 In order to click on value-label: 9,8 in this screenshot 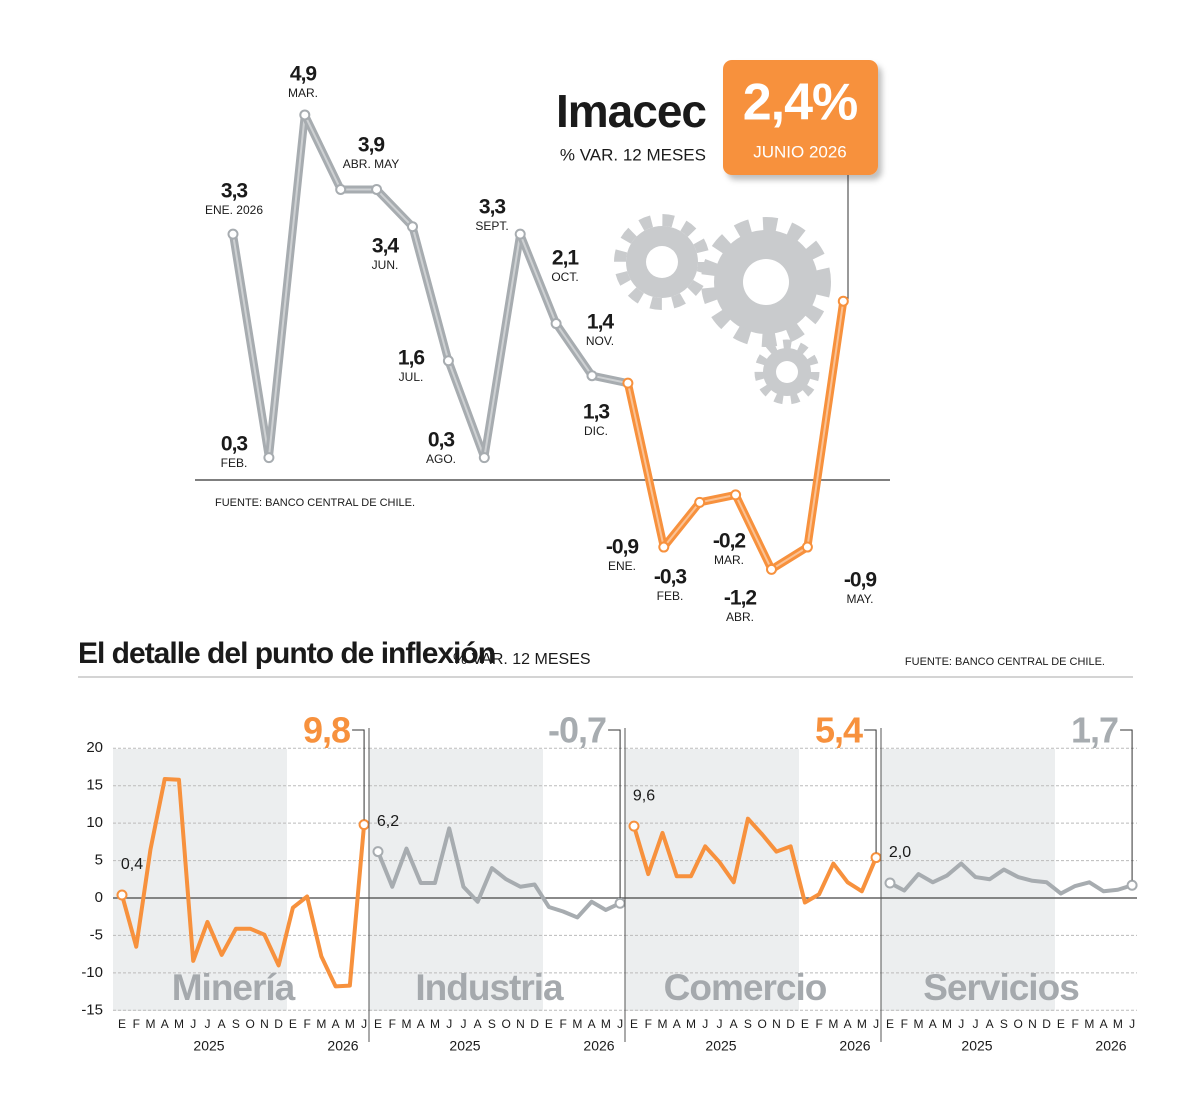, I will do `click(326, 730)`.